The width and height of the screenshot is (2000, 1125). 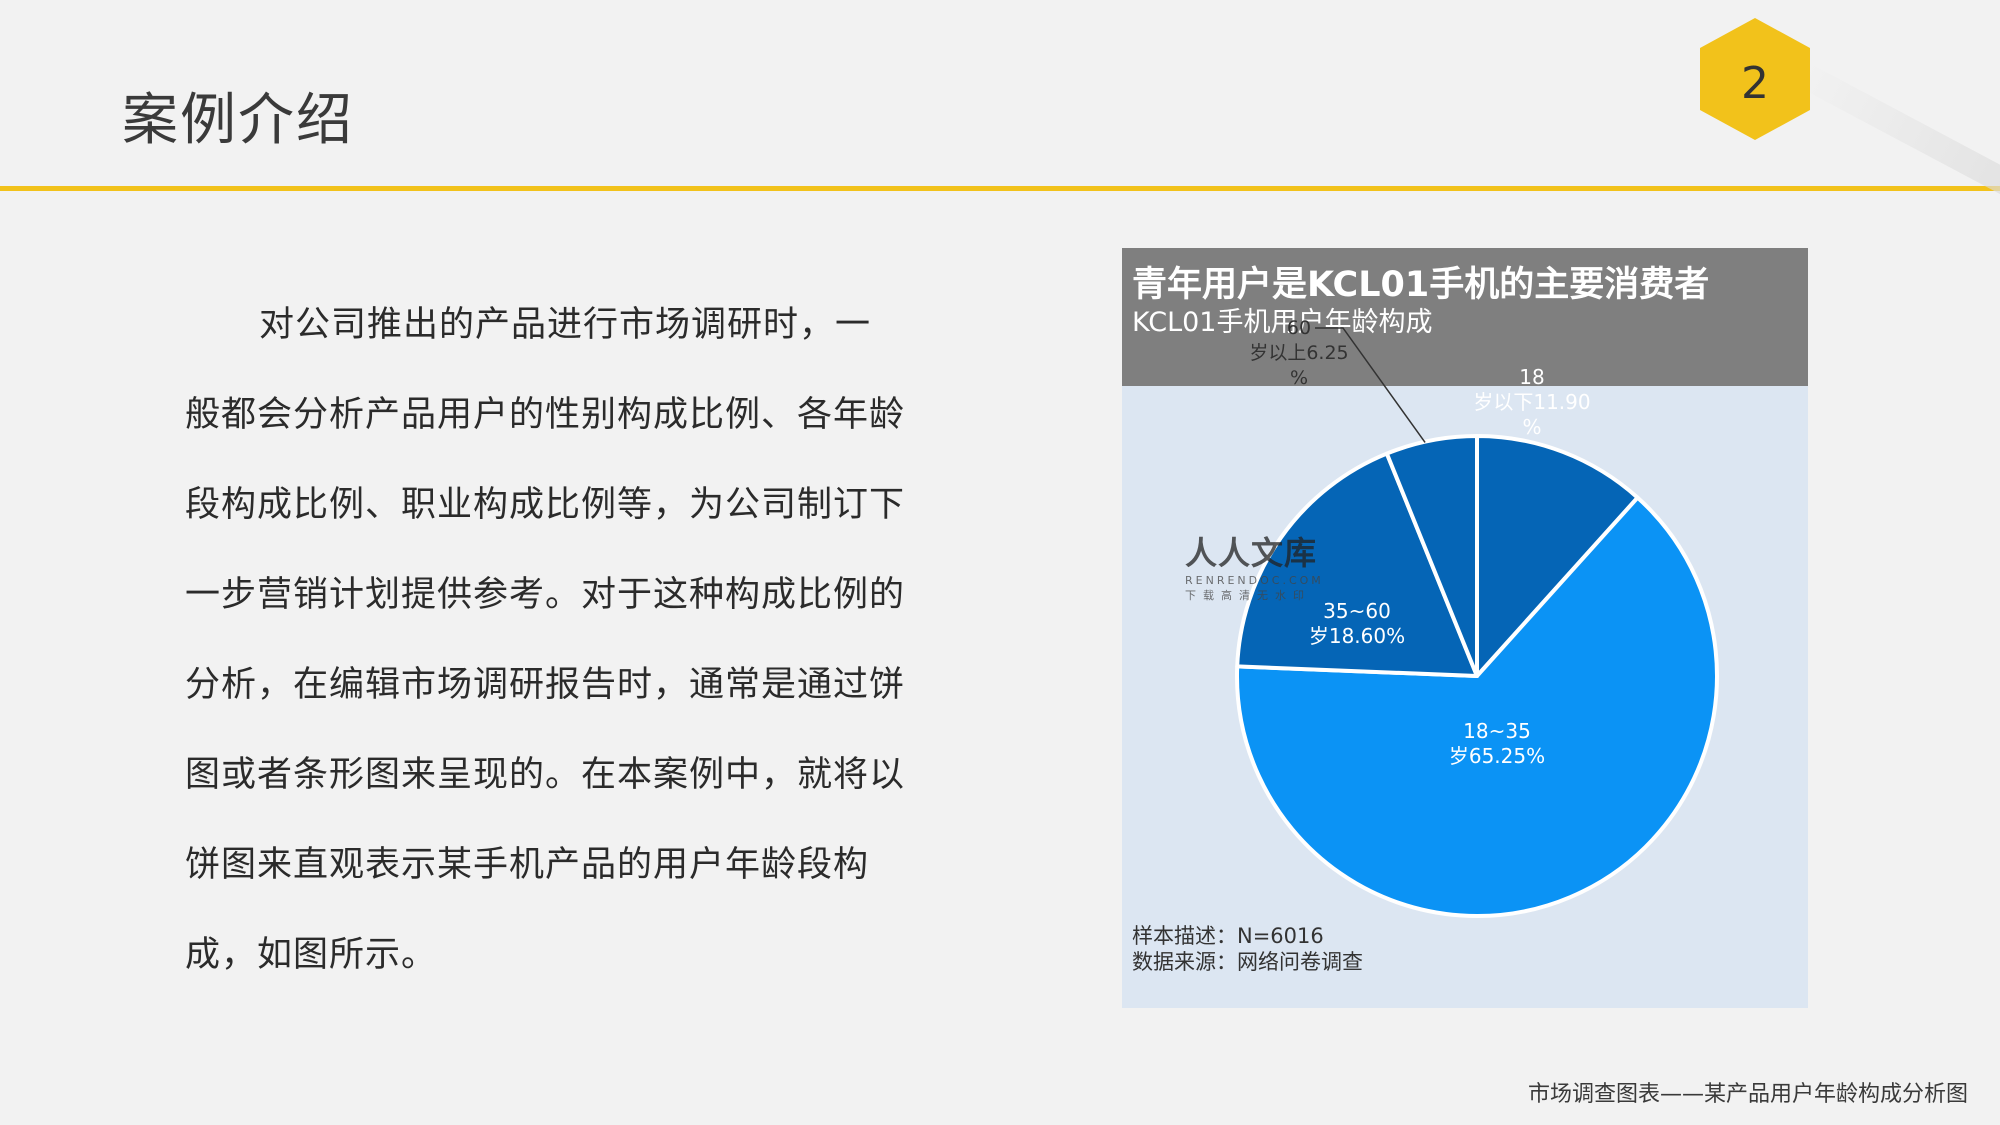 What do you see at coordinates (1755, 83) in the screenshot?
I see `page-number: 2` at bounding box center [1755, 83].